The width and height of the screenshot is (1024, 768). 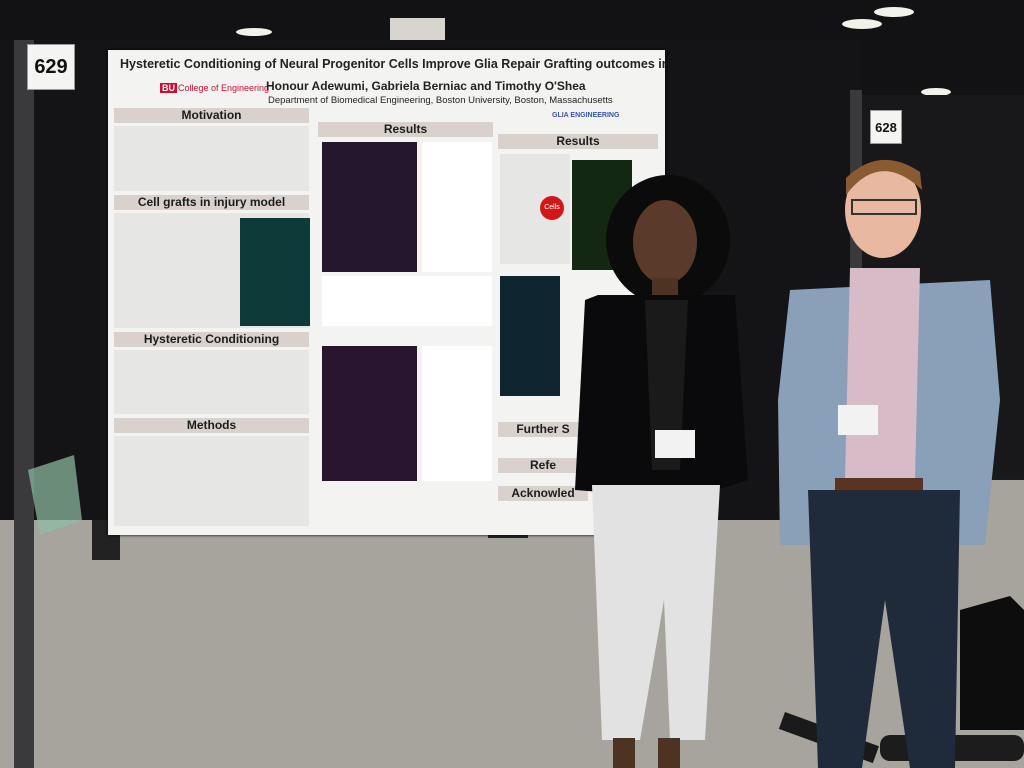 What do you see at coordinates (586, 115) in the screenshot?
I see `lab-logo: GLIA ENGINEERING` at bounding box center [586, 115].